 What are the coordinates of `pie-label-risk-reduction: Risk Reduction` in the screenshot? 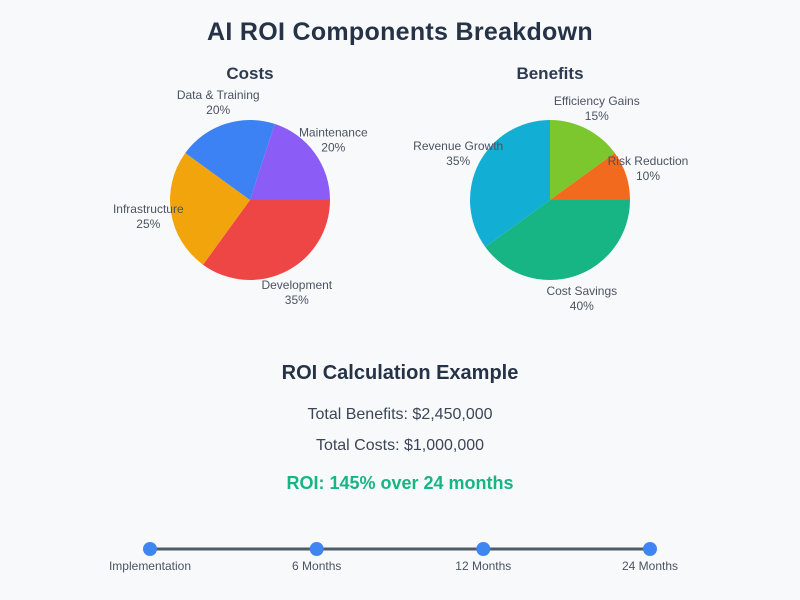 It's located at (648, 161).